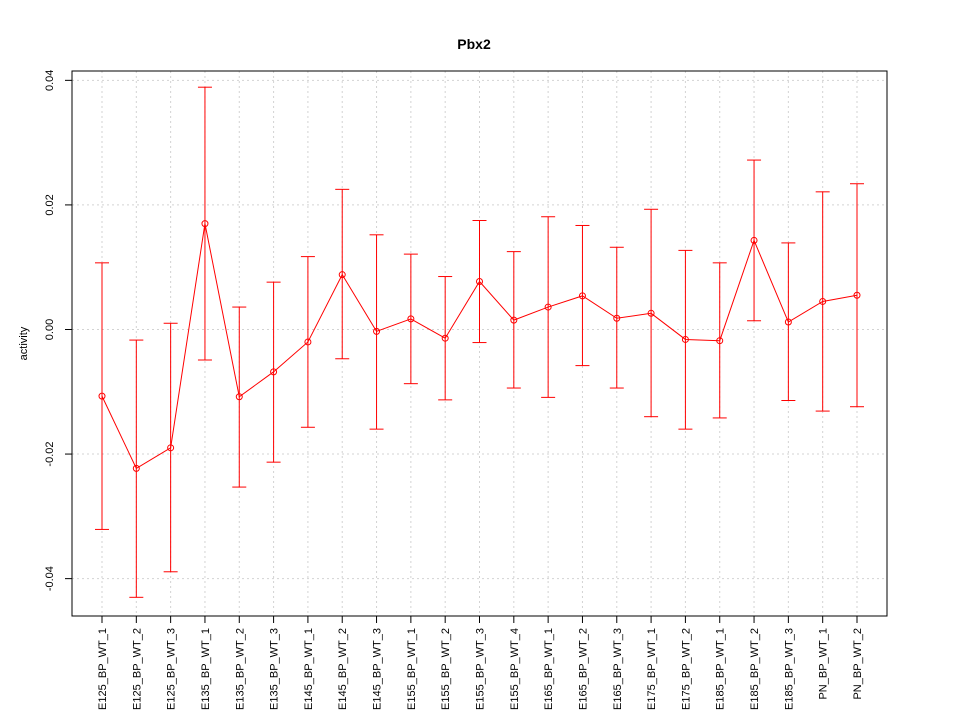 The width and height of the screenshot is (960, 720). Describe the element at coordinates (309, 669) in the screenshot. I see `x-tick-label: E145_BP_WT_1` at that location.